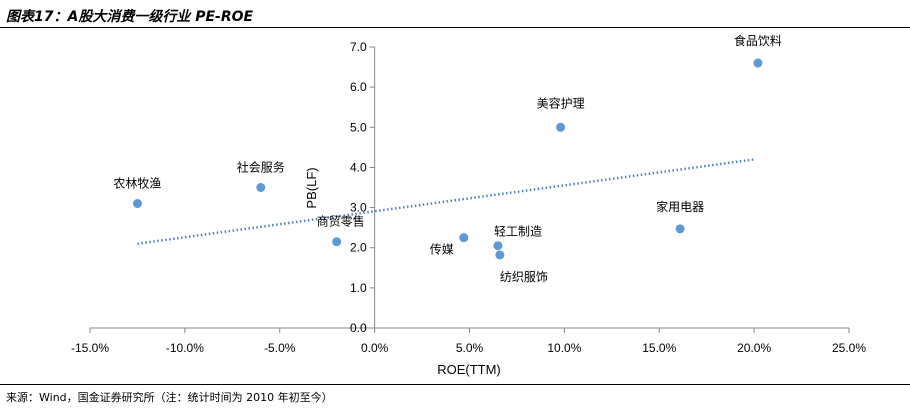 The height and width of the screenshot is (410, 910). Describe the element at coordinates (680, 206) in the screenshot. I see `point-label: 家用电器` at that location.